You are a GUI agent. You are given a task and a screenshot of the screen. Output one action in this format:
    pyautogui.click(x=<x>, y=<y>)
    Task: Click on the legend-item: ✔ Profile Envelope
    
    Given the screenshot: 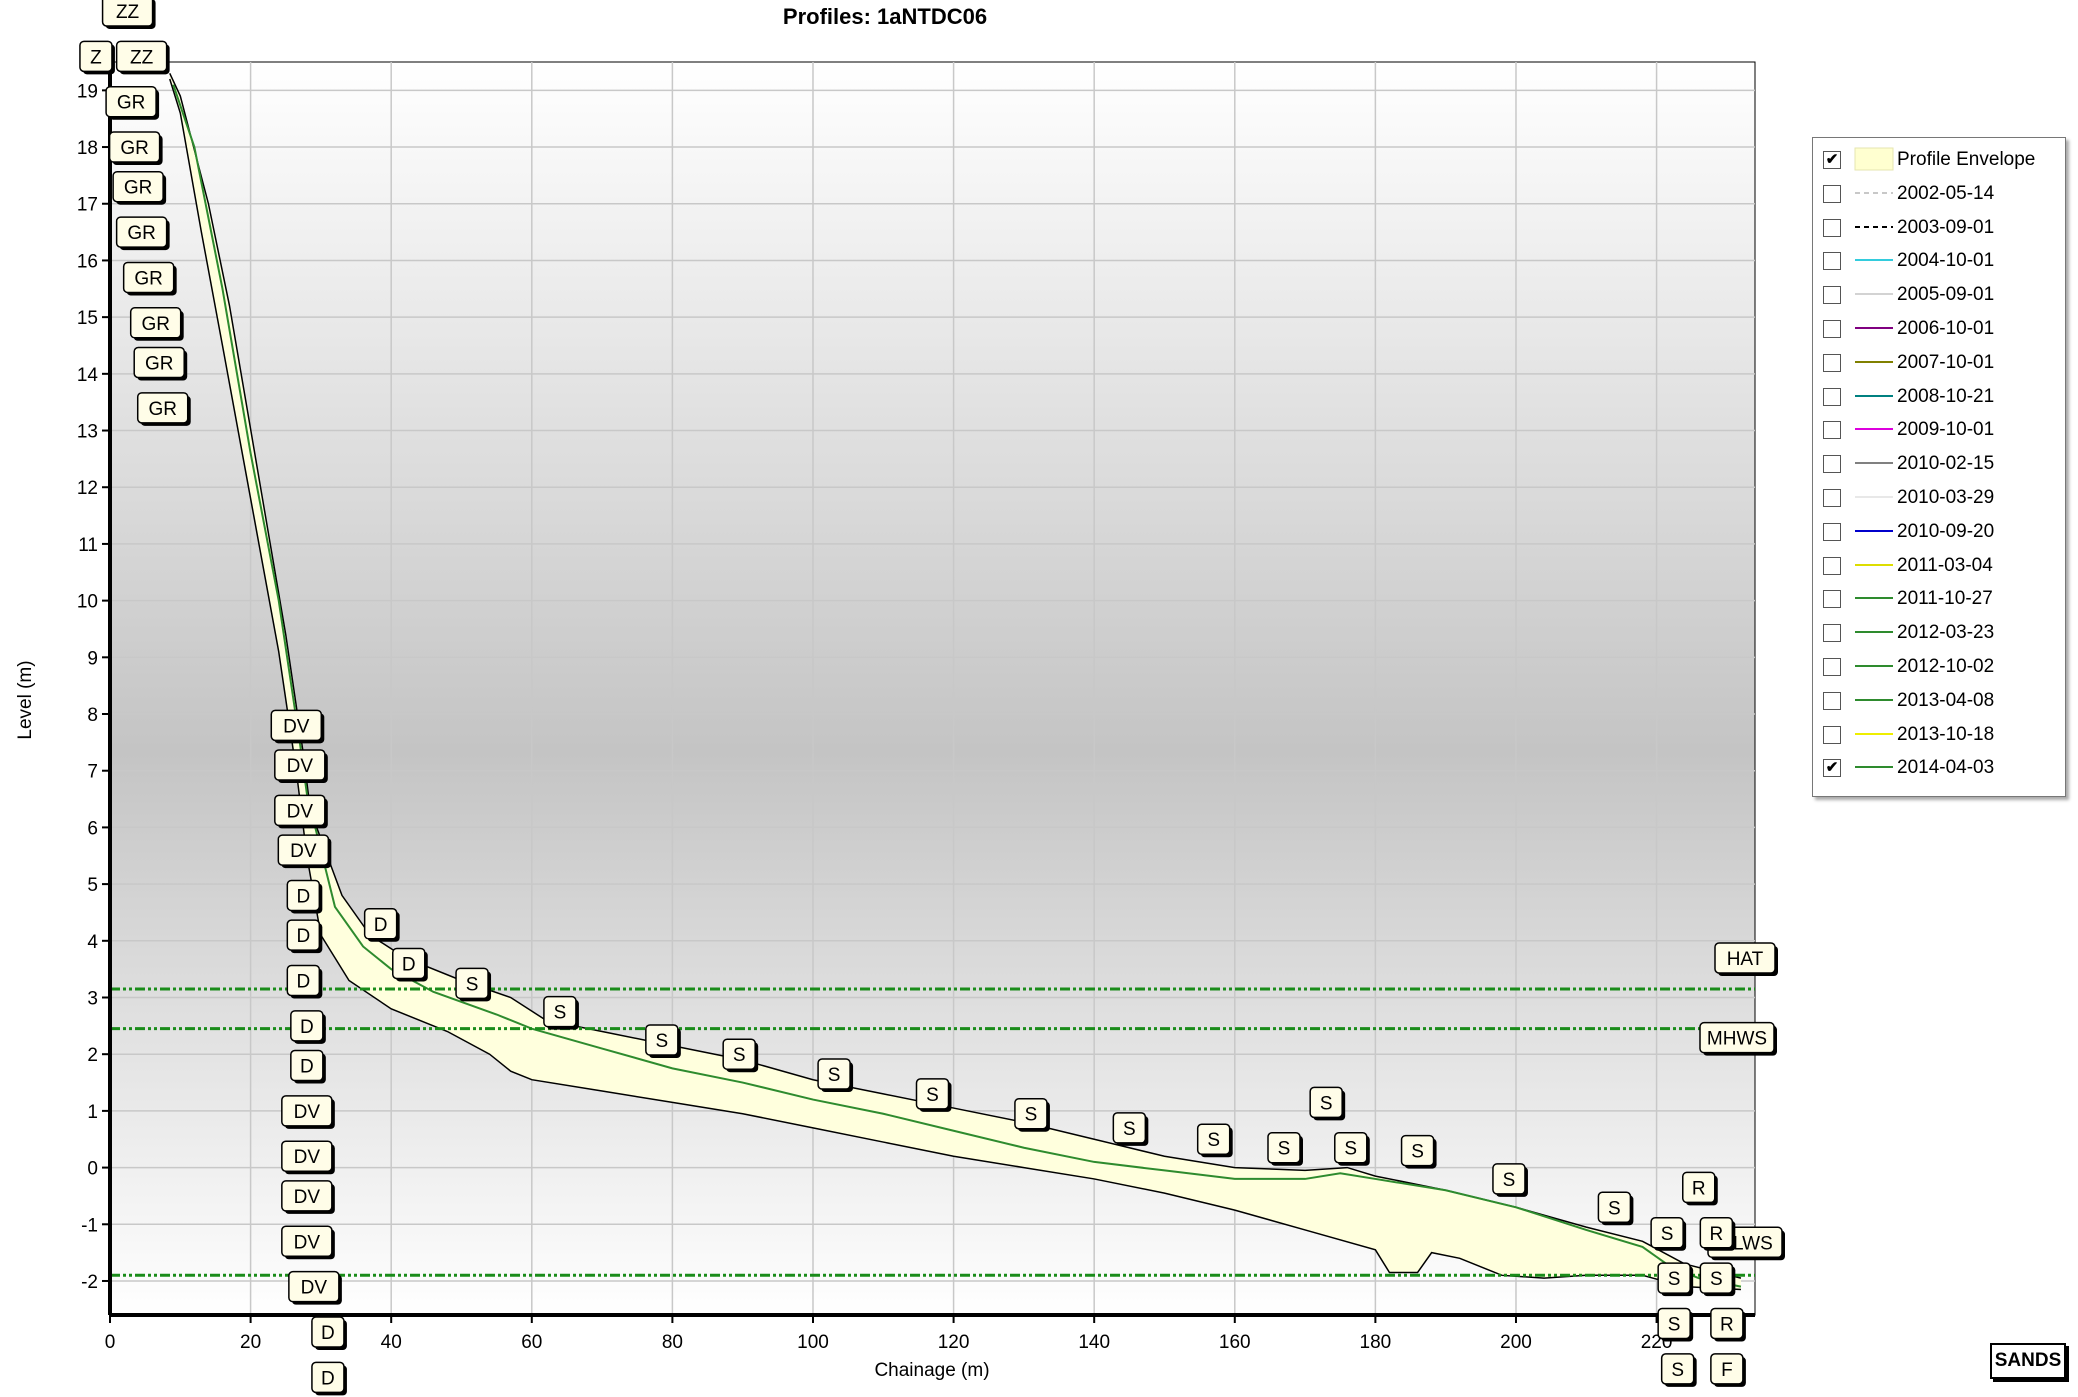 What is the action you would take?
    pyautogui.click(x=1938, y=159)
    